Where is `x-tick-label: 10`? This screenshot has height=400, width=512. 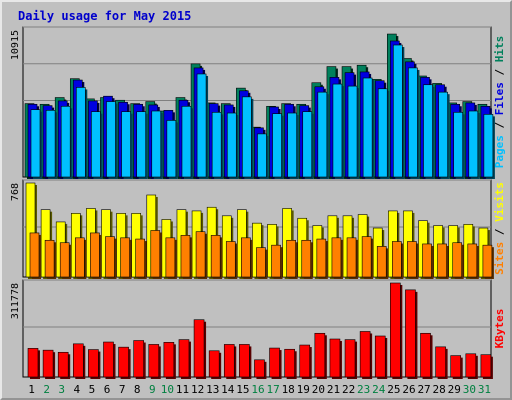
x-tick-label: 10 is located at coordinates (167, 389).